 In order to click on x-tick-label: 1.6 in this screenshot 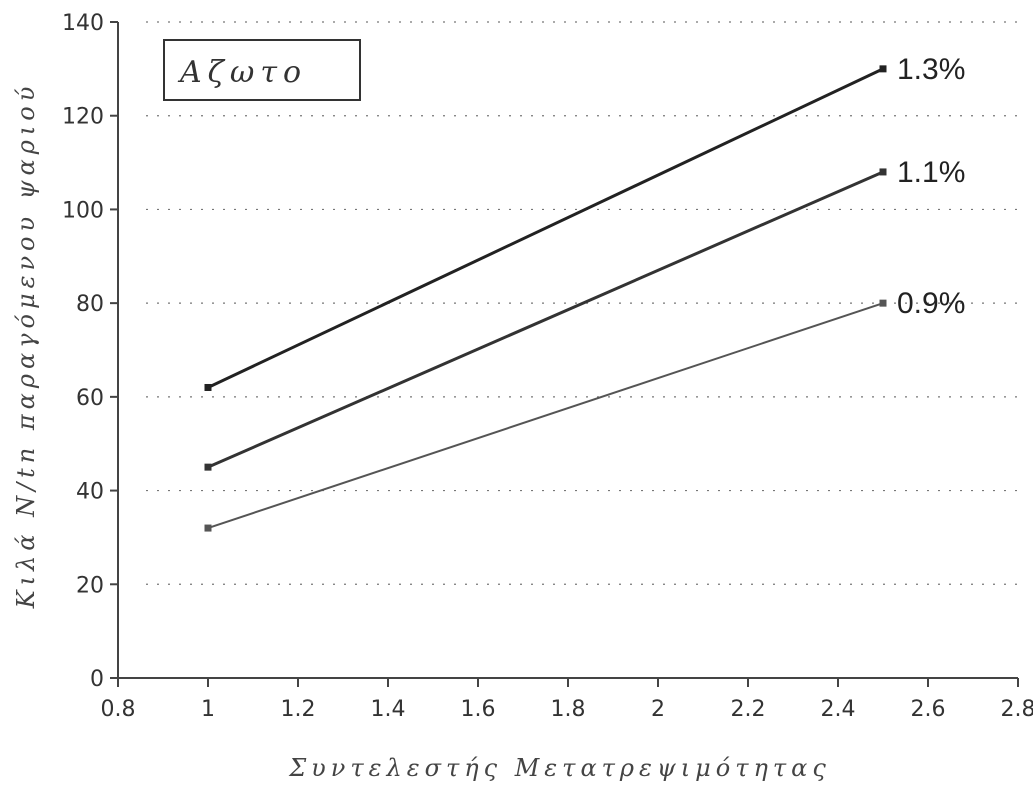, I will do `click(478, 709)`.